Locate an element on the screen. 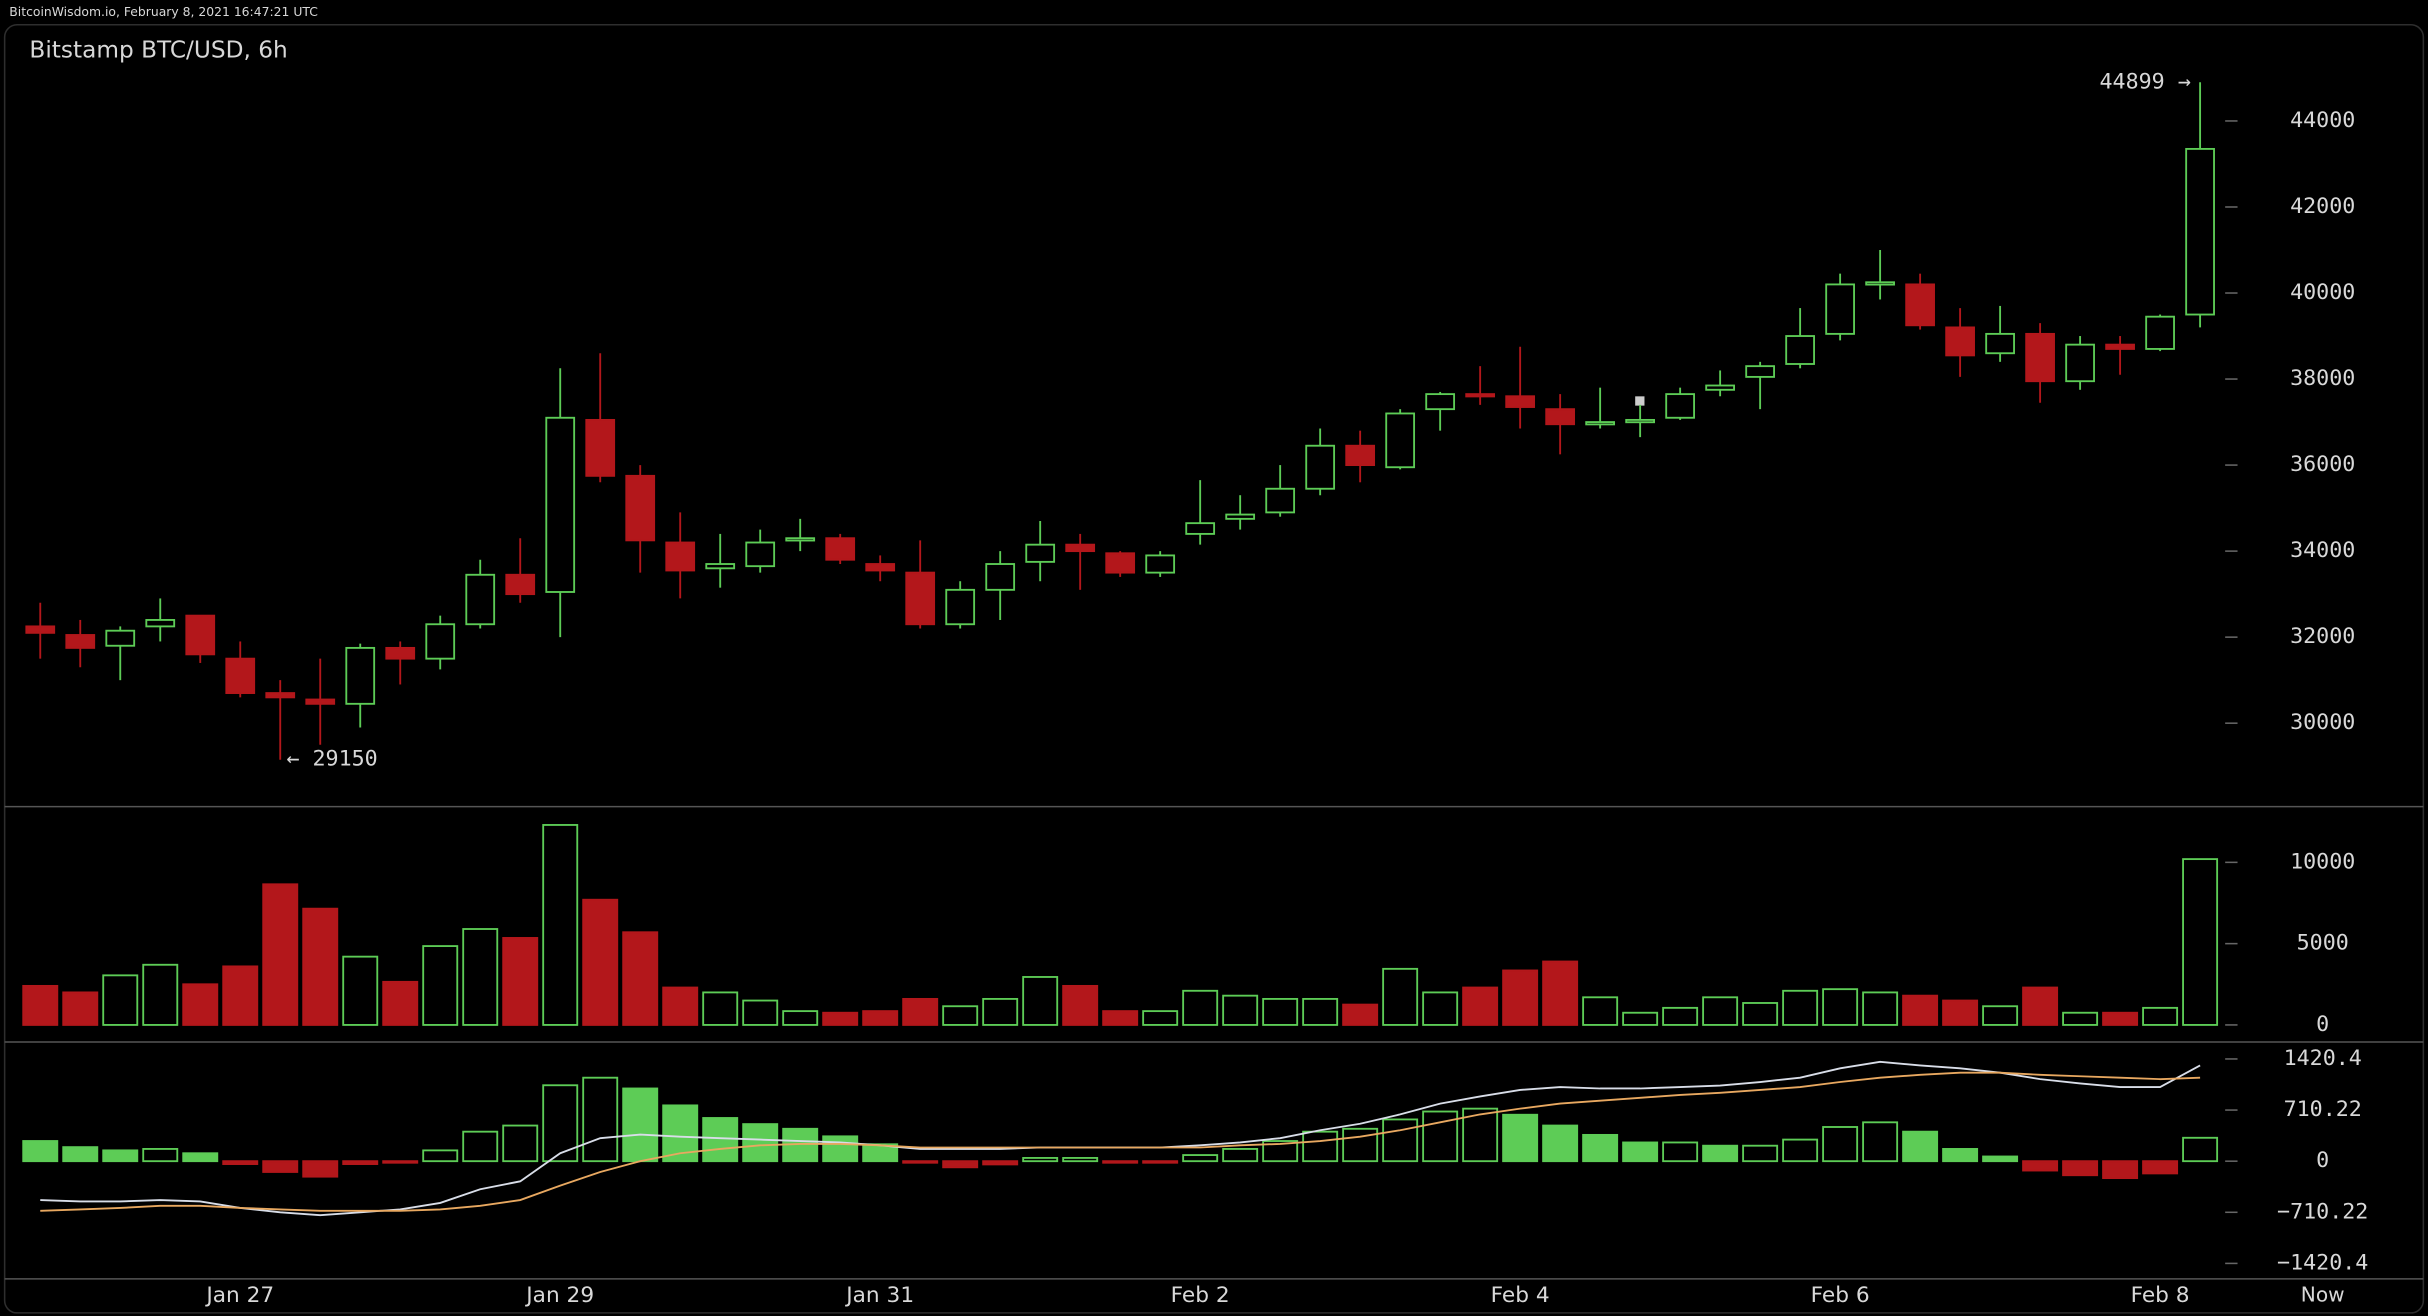 Image resolution: width=2428 pixels, height=1316 pixels. x-tick-label: Feb 8 is located at coordinates (2160, 1295).